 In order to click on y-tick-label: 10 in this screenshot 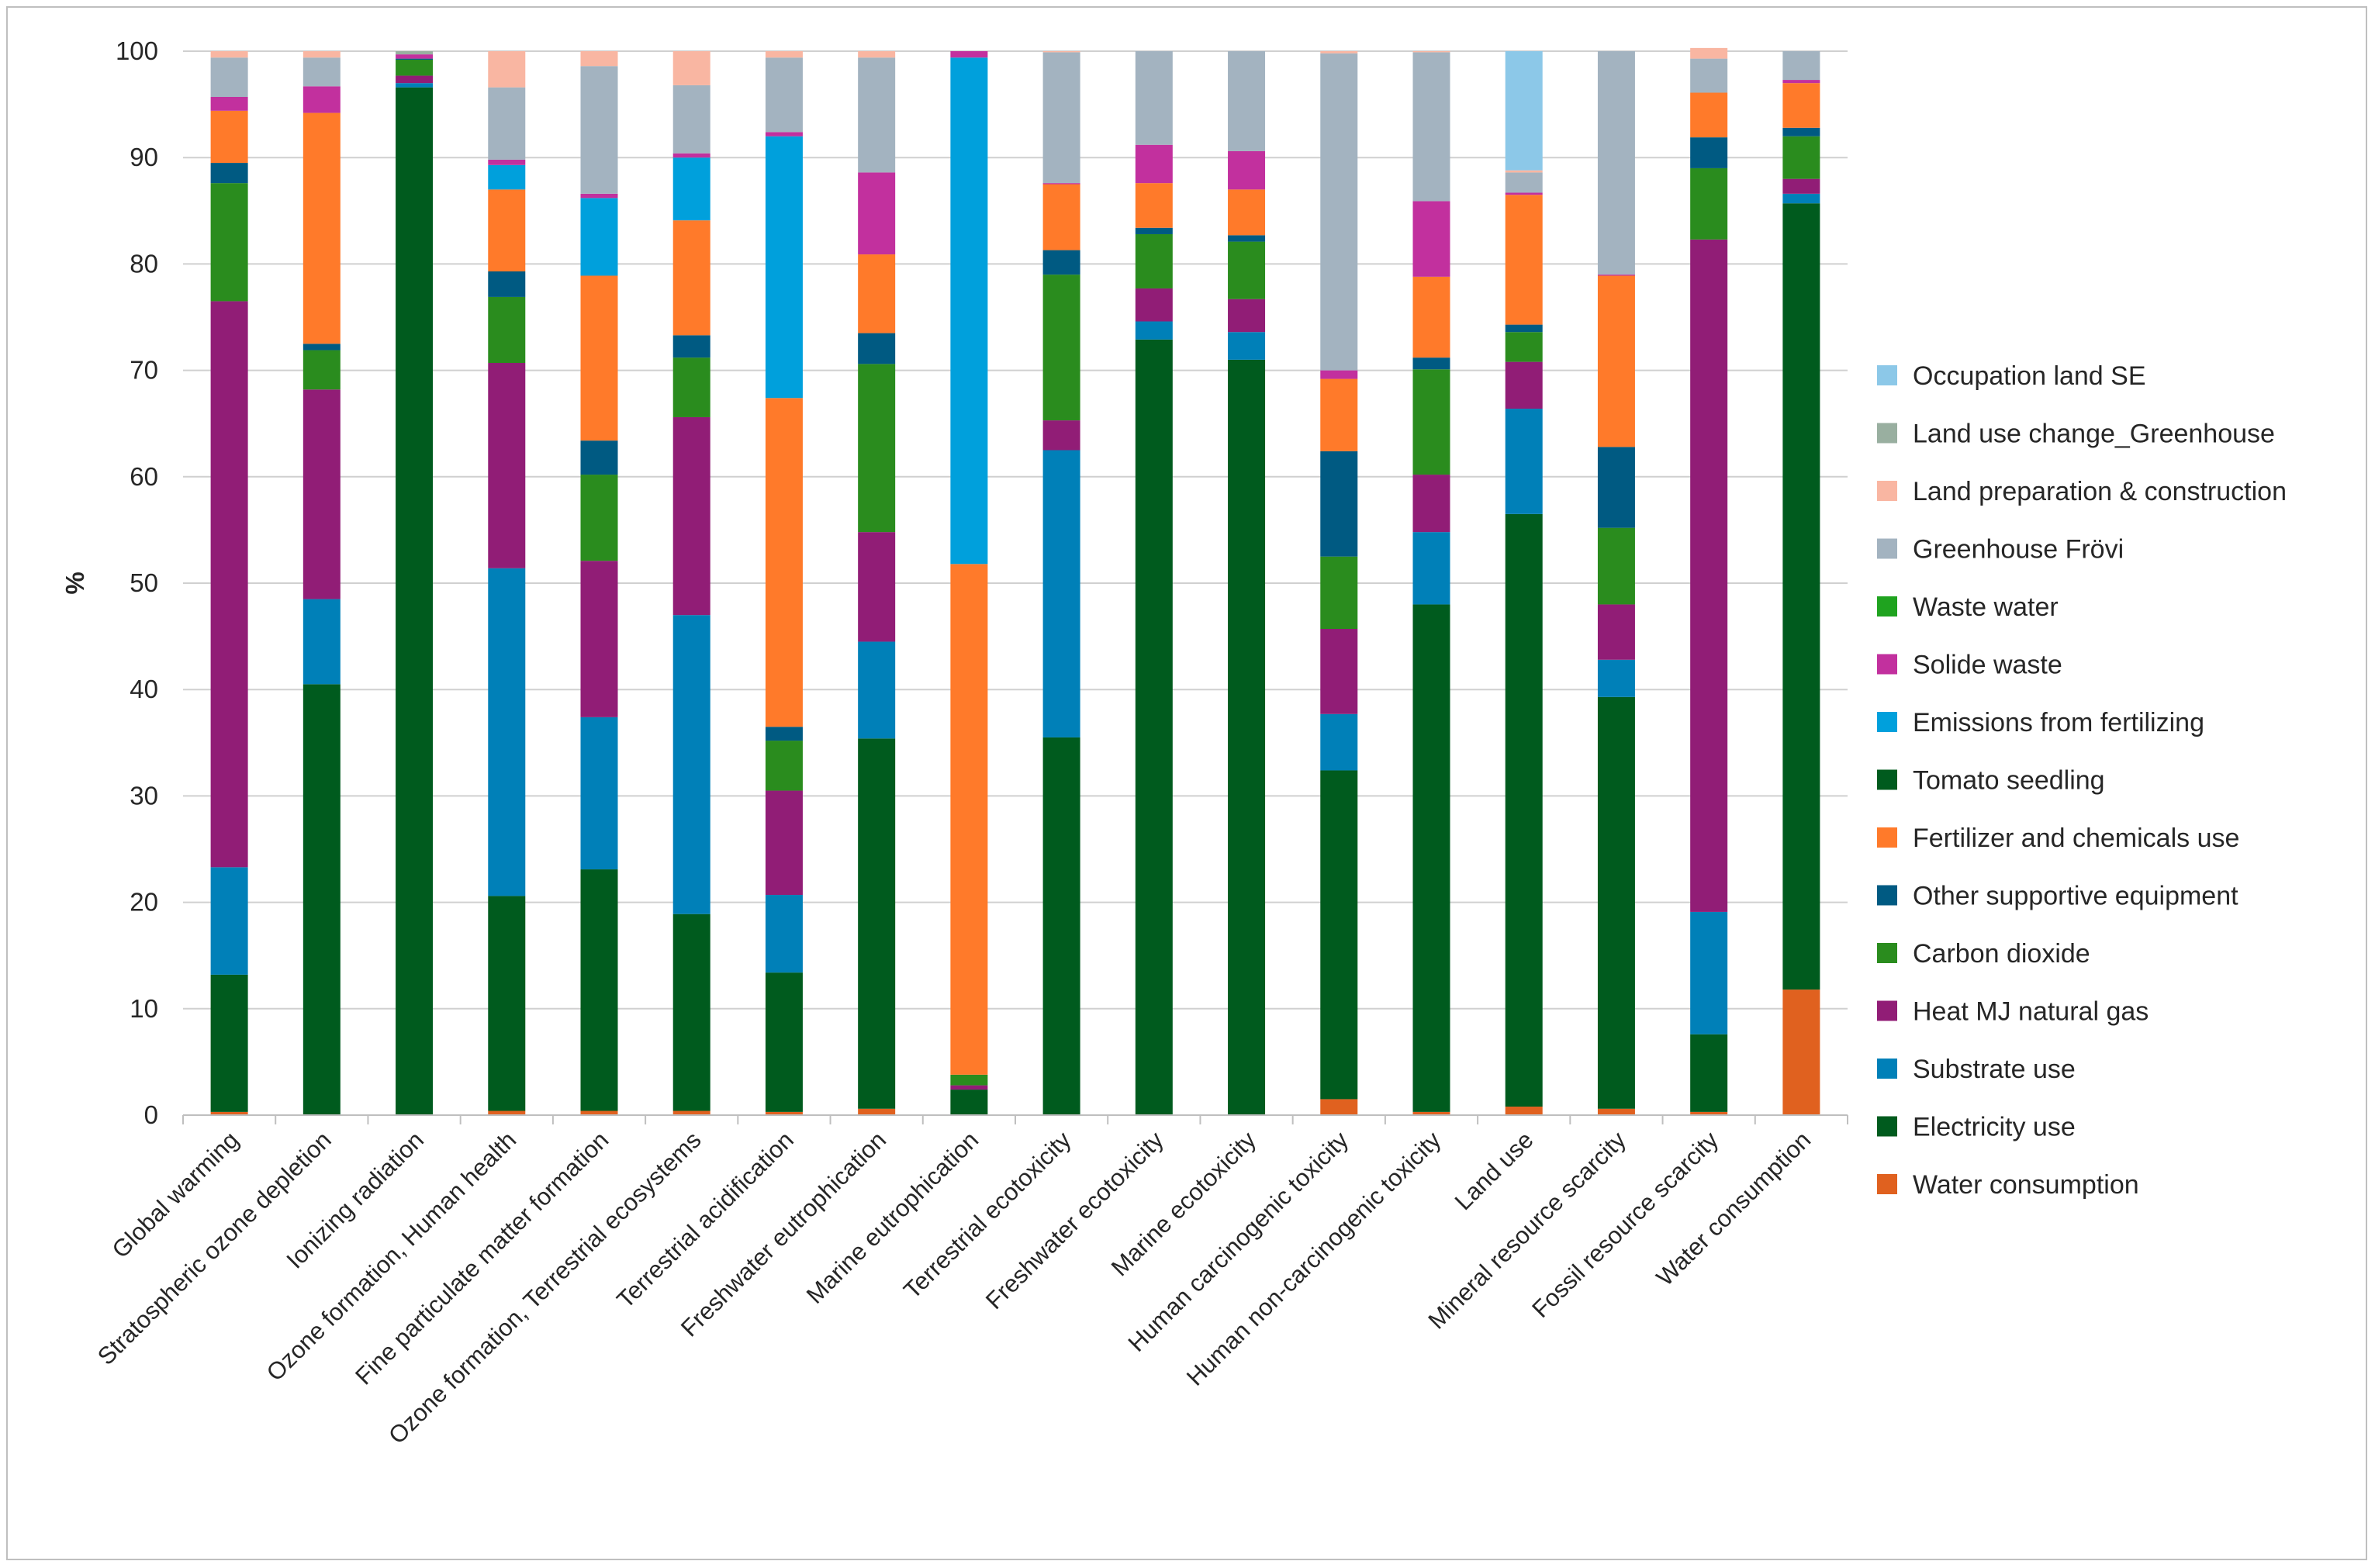, I will do `click(144, 1008)`.